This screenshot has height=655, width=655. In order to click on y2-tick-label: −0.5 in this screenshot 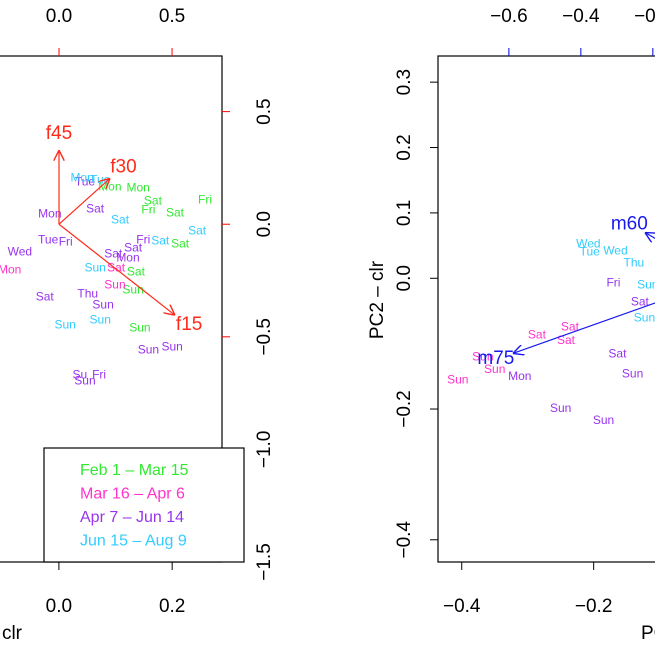, I will do `click(264, 337)`.